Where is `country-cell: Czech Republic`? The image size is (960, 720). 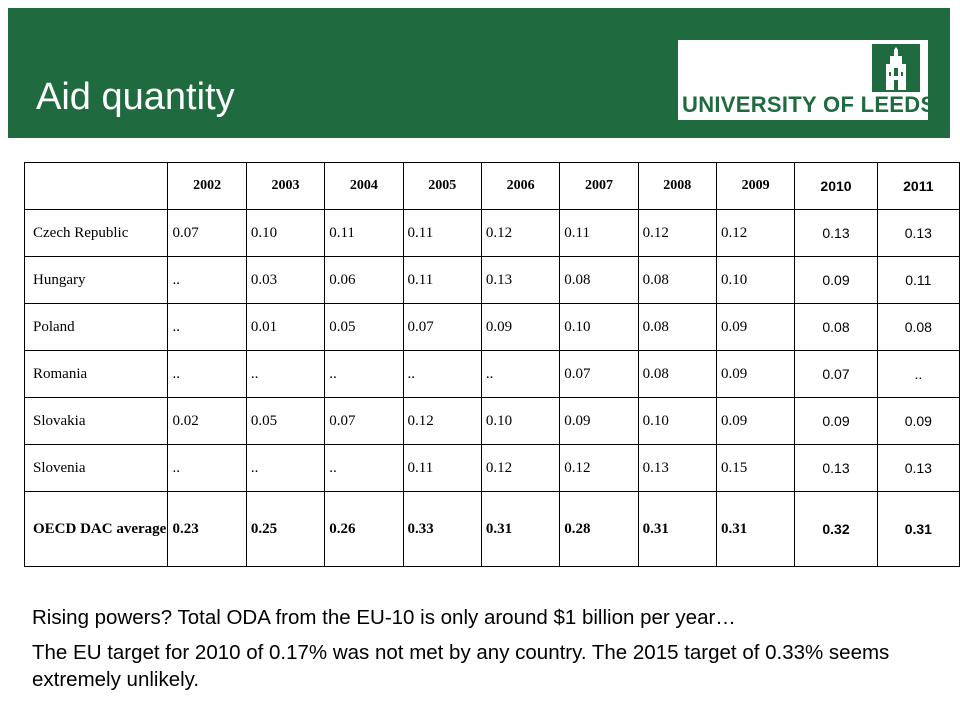
country-cell: Czech Republic is located at coordinates (96, 233).